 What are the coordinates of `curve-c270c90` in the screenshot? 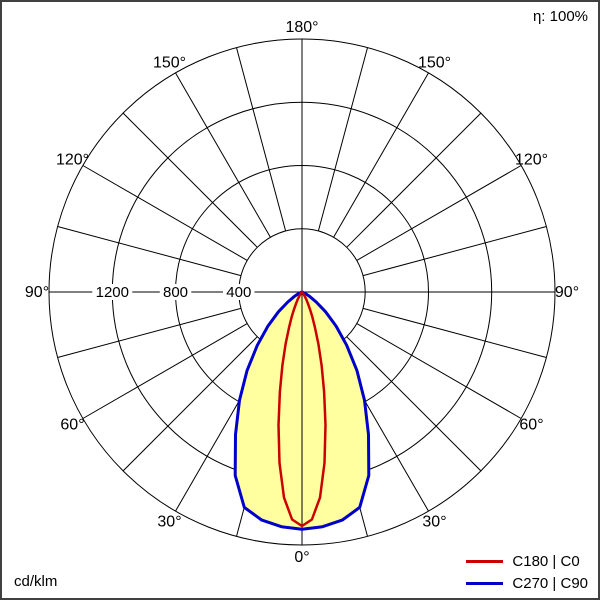 It's located at (302, 410).